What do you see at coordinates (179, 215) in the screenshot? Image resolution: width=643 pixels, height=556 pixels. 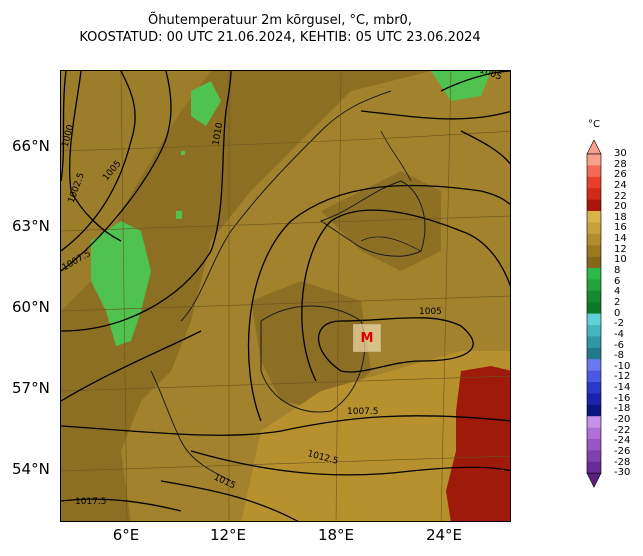 I see `mountain-patch` at bounding box center [179, 215].